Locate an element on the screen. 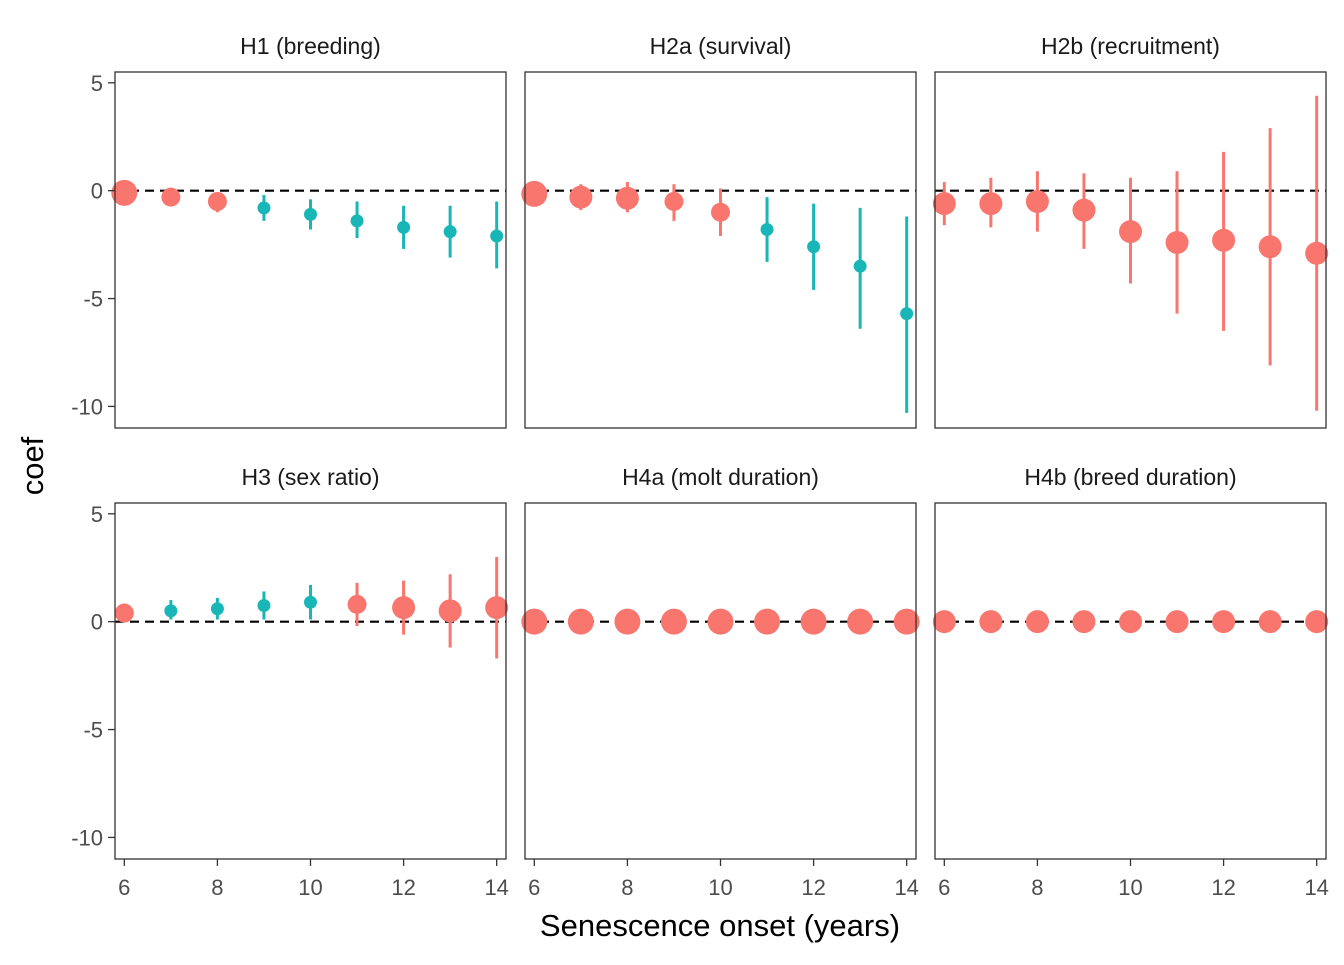 This screenshot has width=1344, height=965. facet-panel: H3 (sex ratio) 5 0 -5 -10 6 8 10 12 14 is located at coordinates (290, 682).